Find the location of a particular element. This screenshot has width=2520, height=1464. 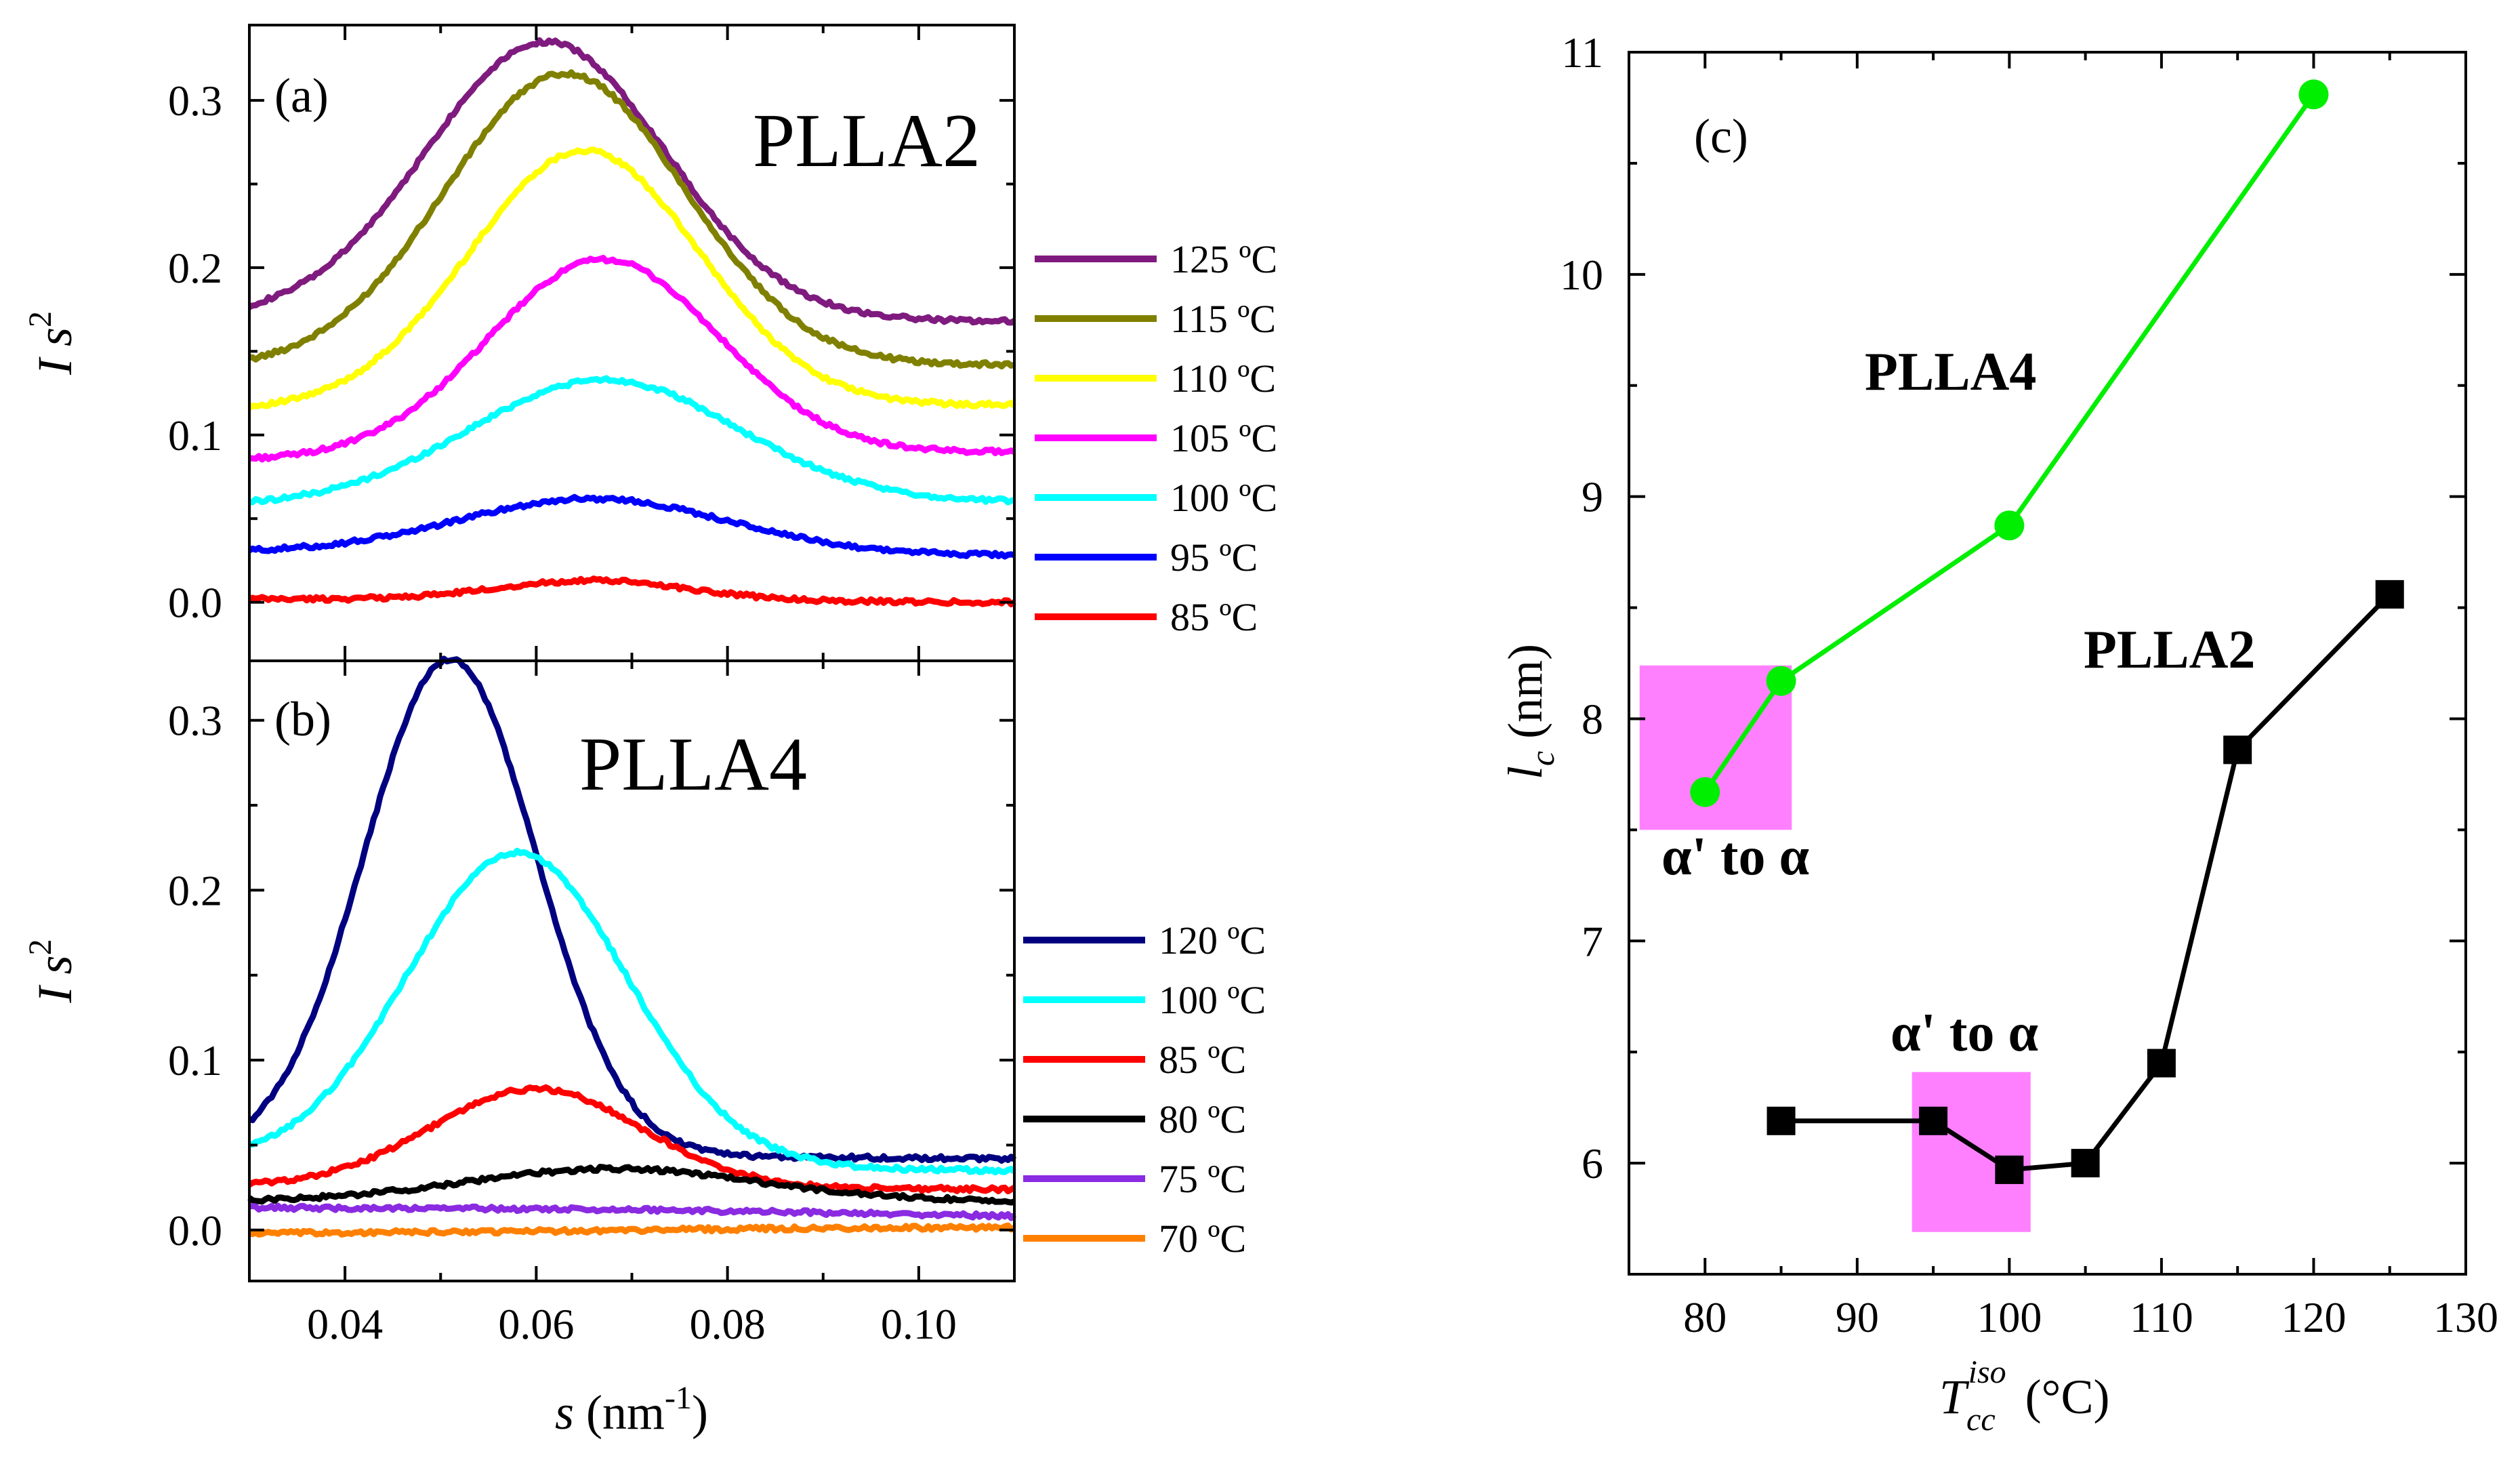

series-line-80C is located at coordinates (632, 1185).